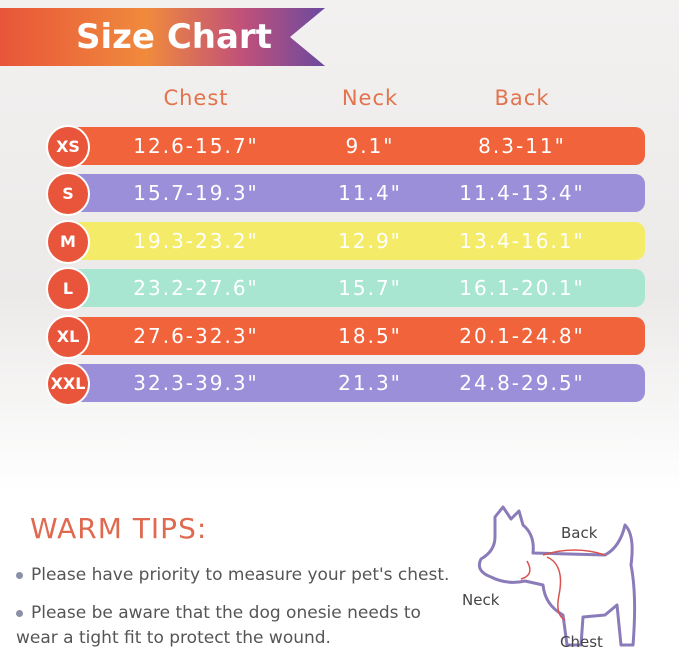 The width and height of the screenshot is (679, 658). I want to click on banner-shape, so click(162, 37).